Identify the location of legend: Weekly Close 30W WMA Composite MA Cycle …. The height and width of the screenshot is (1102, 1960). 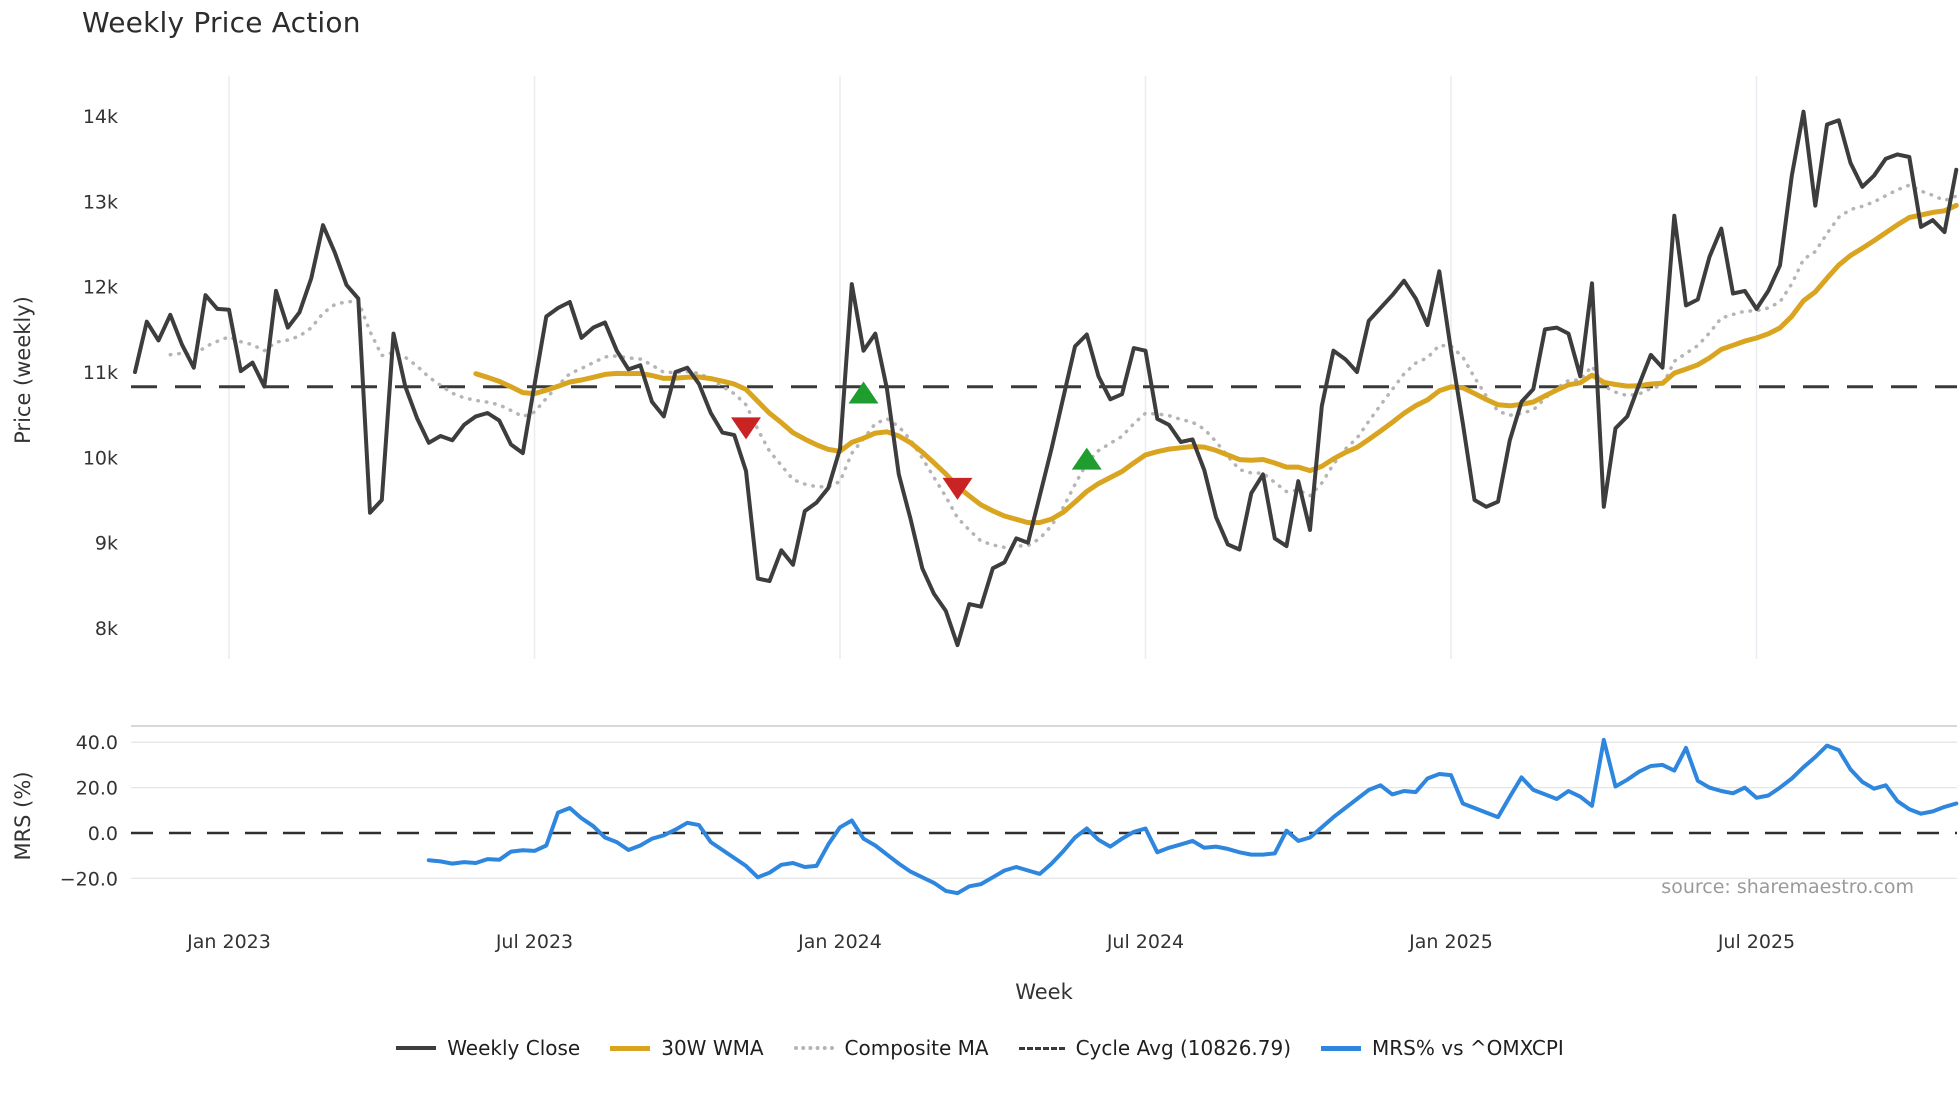
(980, 1048).